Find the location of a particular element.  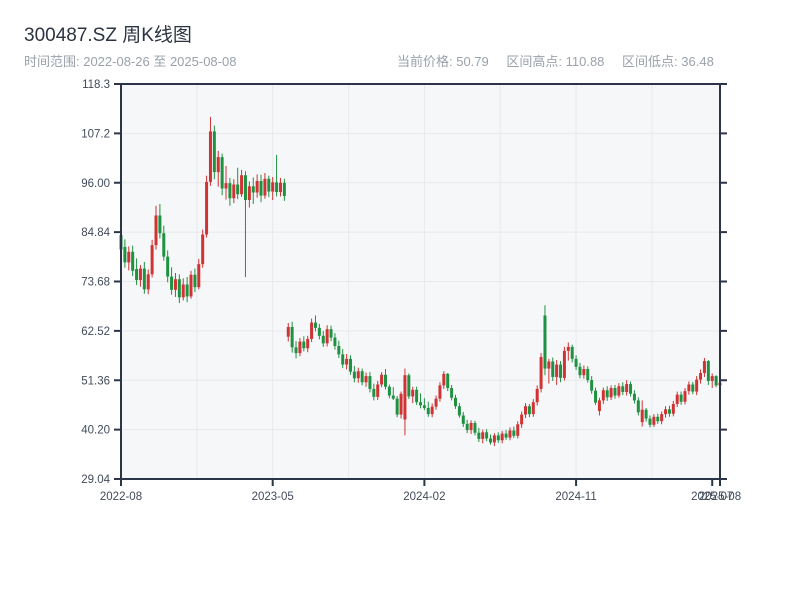

x-tick-label: 2025-07 is located at coordinates (712, 497).